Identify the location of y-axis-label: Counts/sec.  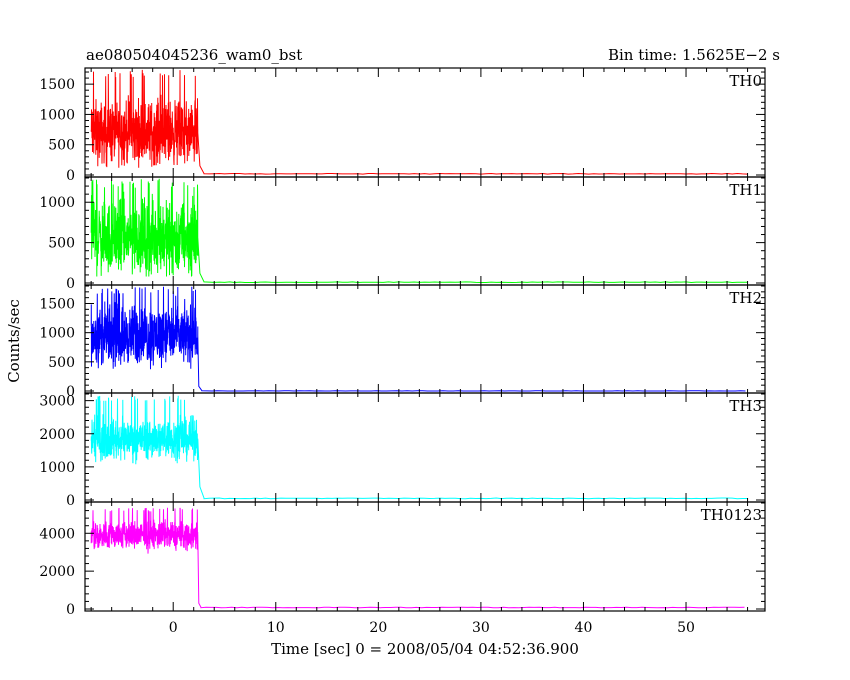
(14, 341).